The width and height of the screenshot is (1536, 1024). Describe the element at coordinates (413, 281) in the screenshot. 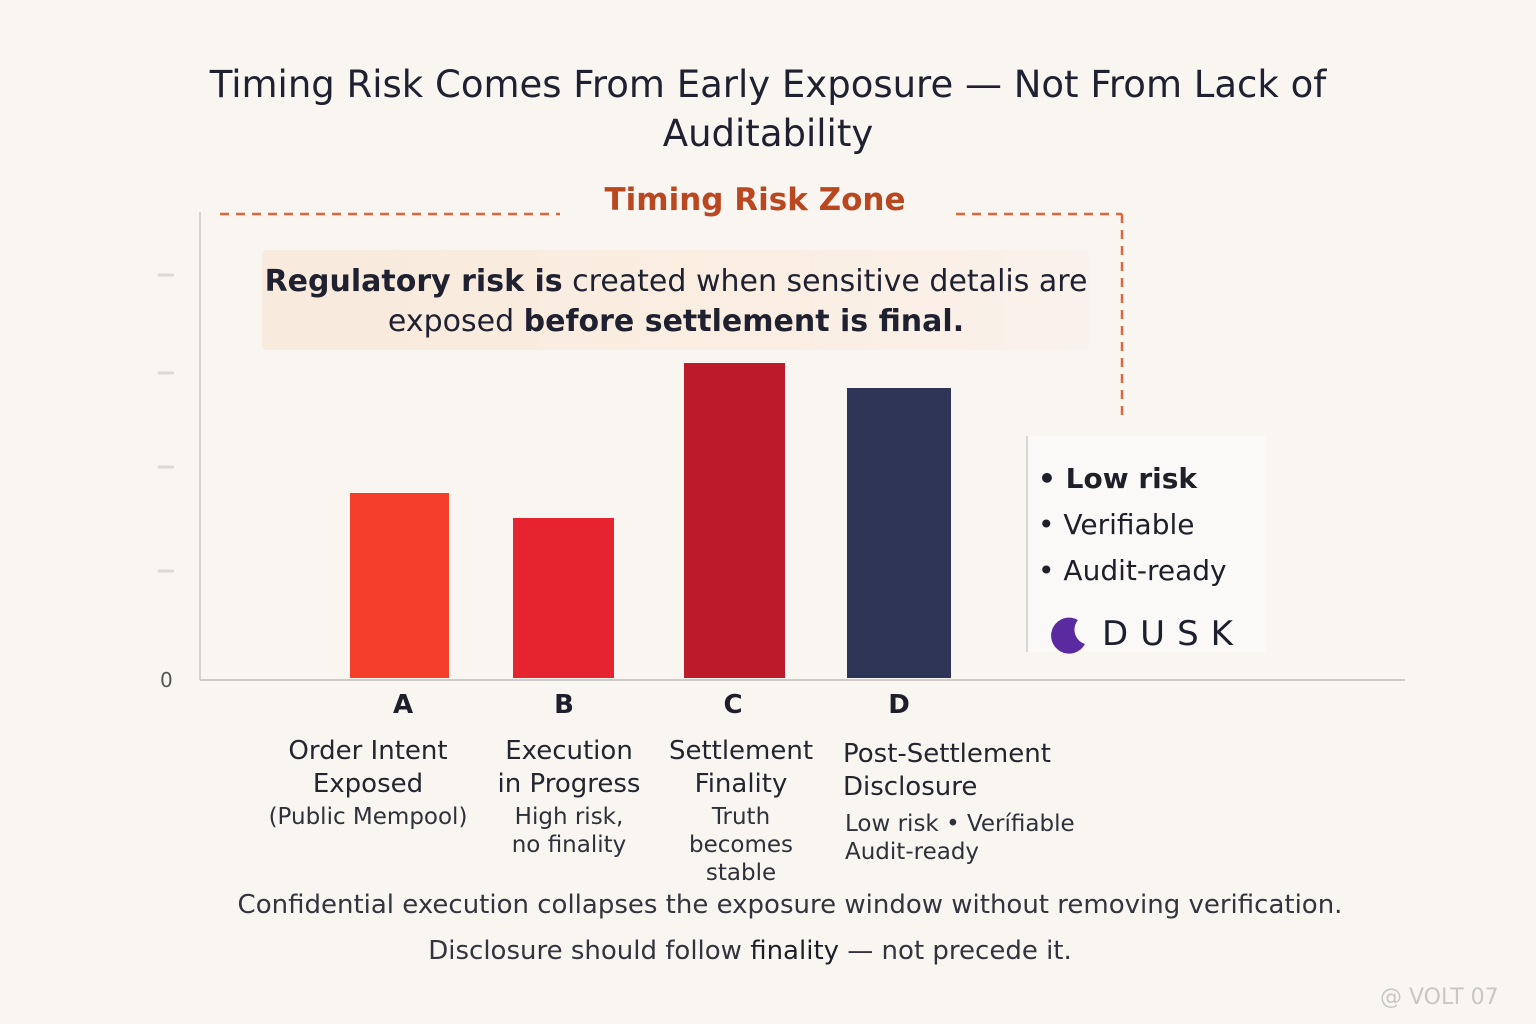

I see `callout-bold-1: Regulatory risk is` at that location.